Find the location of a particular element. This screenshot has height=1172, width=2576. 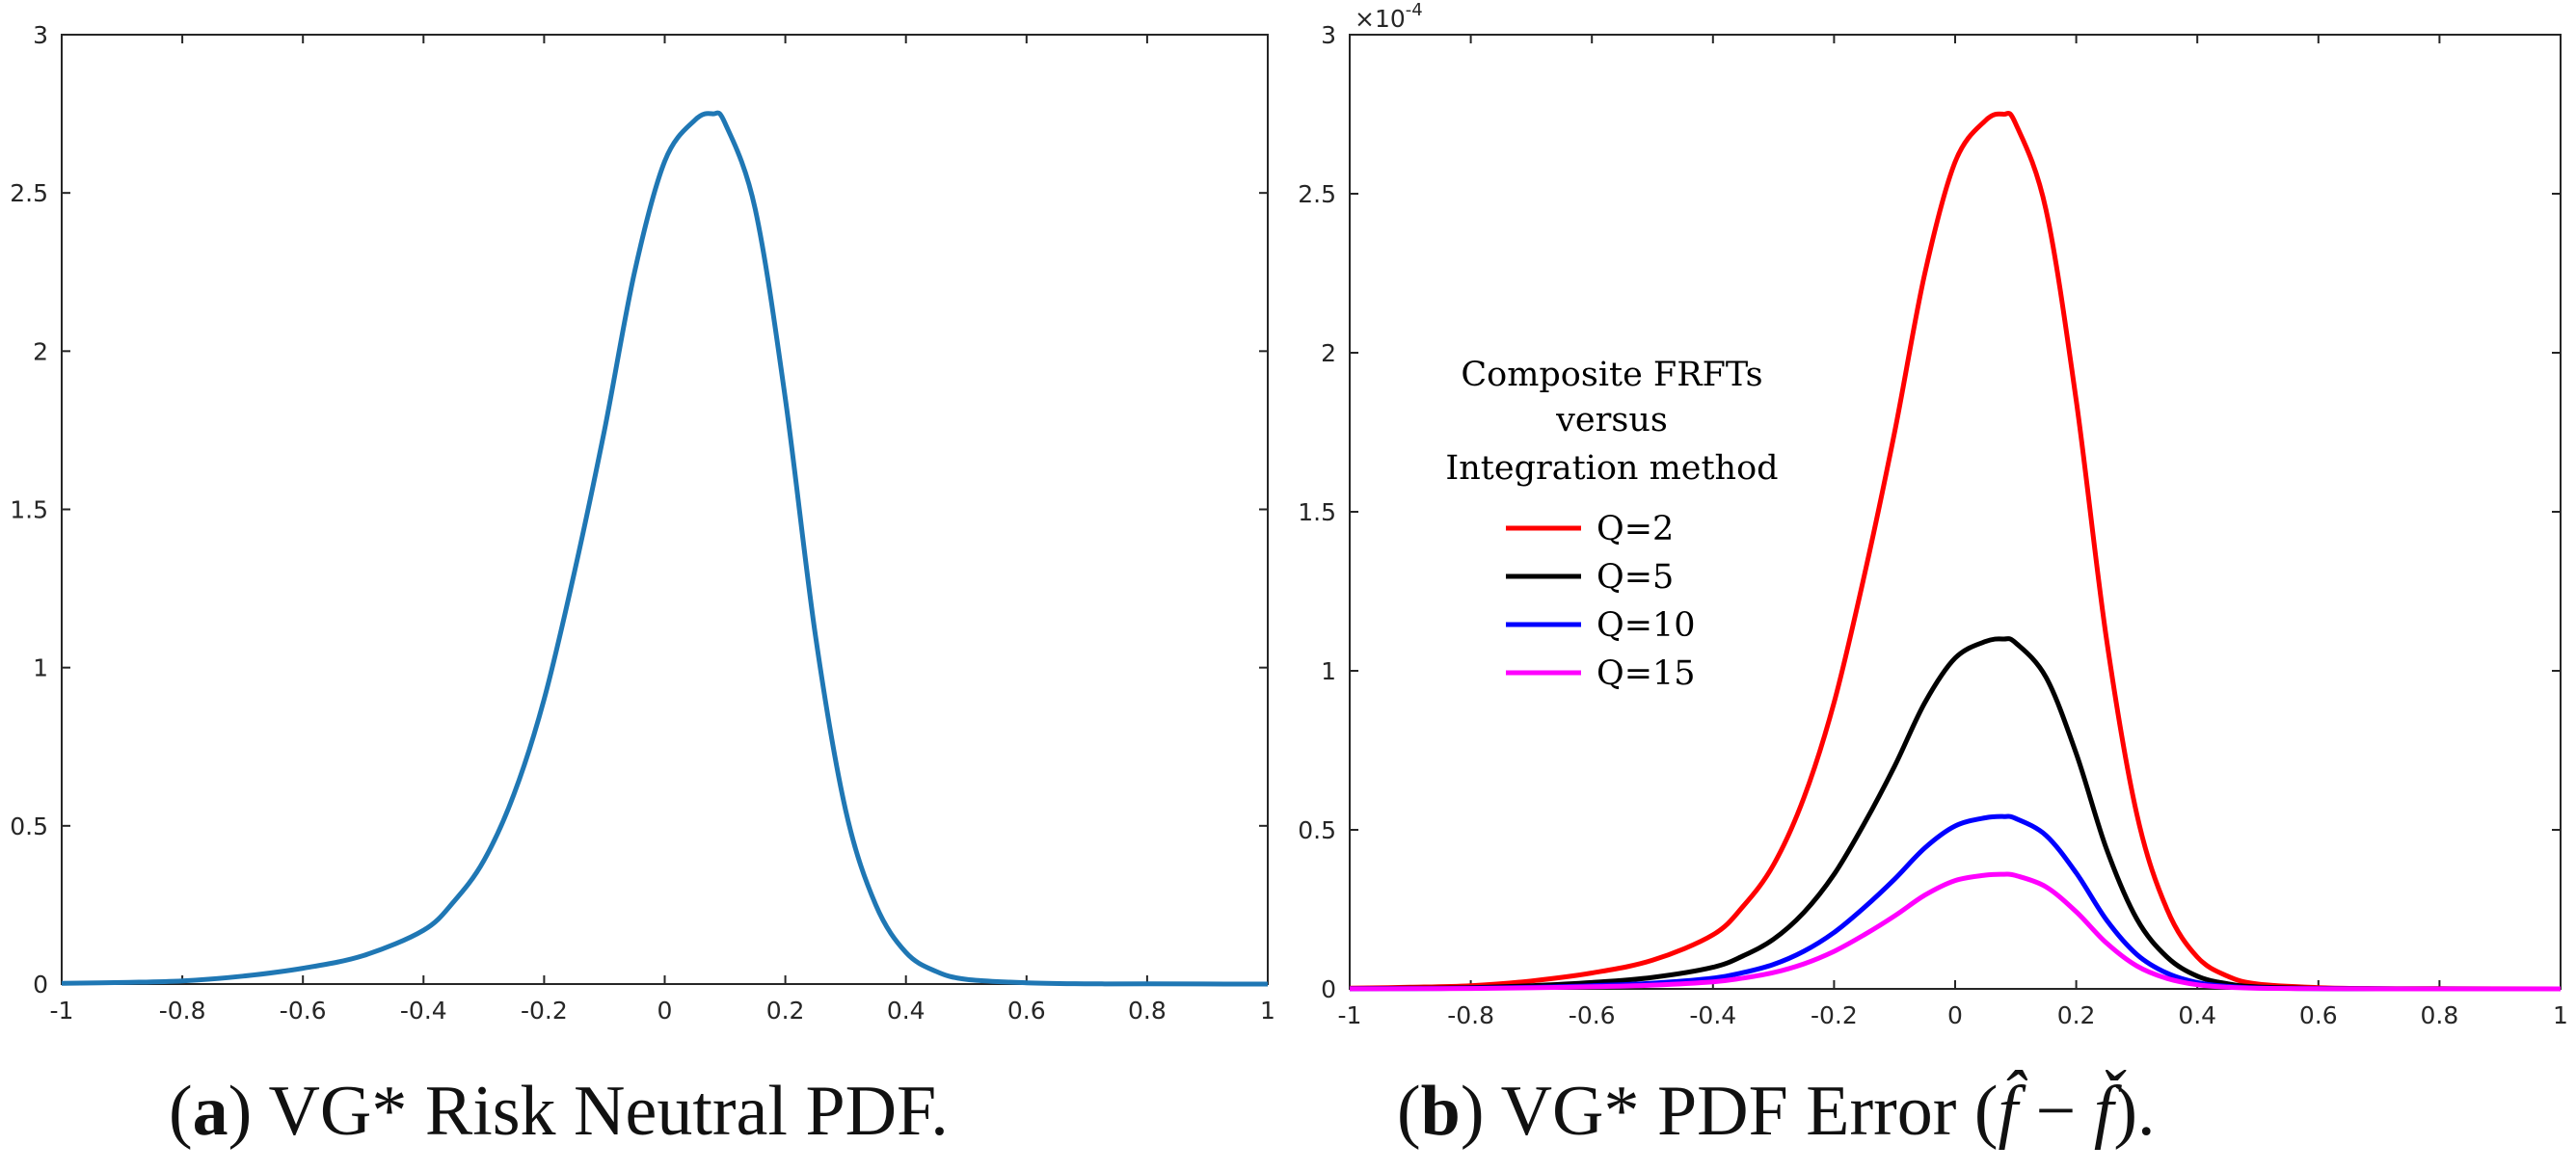

caption-b-fhat: f̂ is located at coordinates (2009, 1111).